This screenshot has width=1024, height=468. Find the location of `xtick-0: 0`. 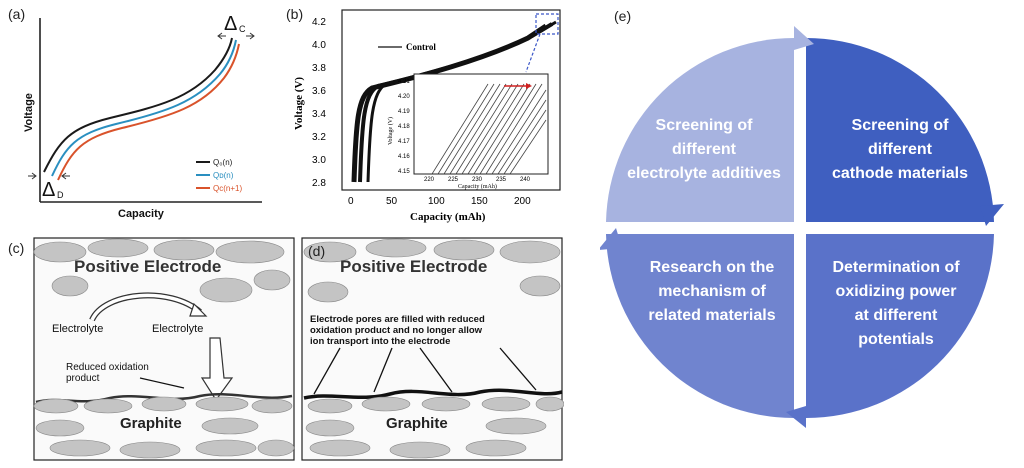

xtick-0: 0 is located at coordinates (351, 201).